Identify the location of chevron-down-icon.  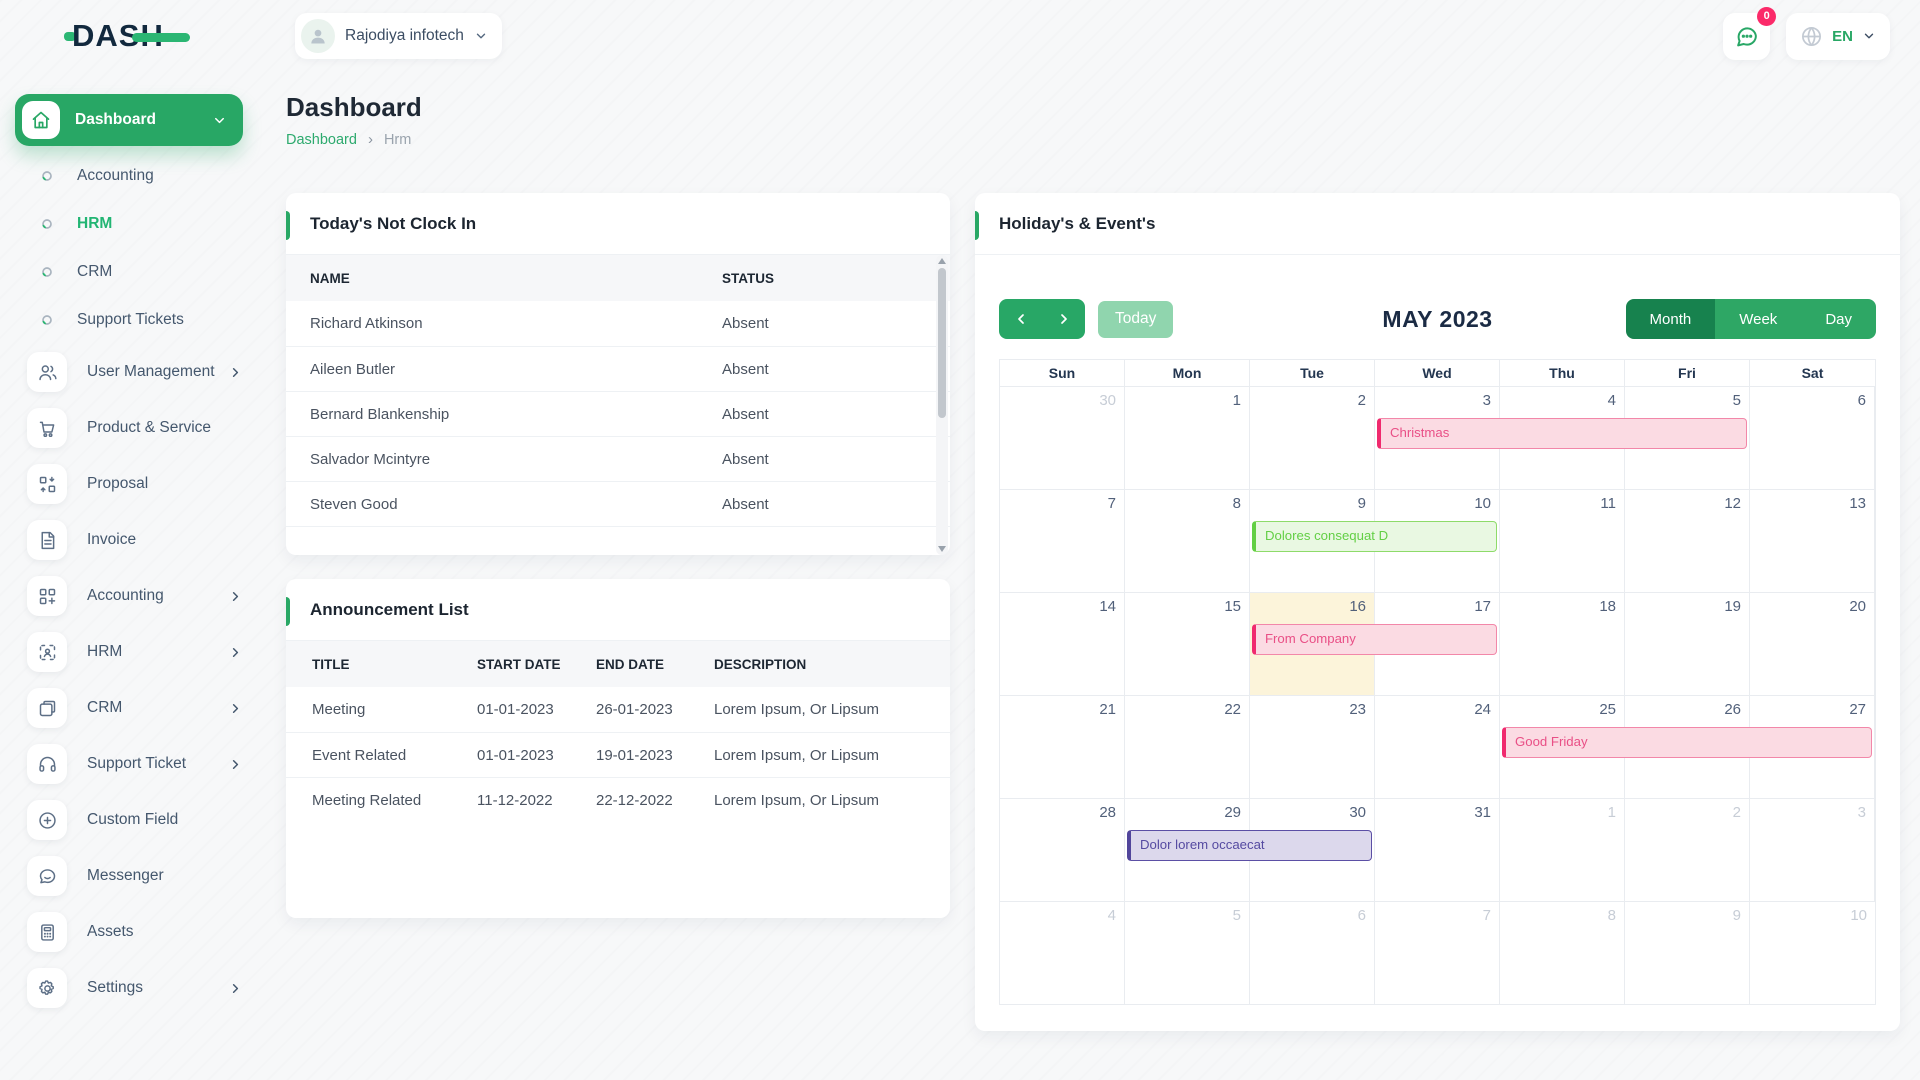
(1869, 36).